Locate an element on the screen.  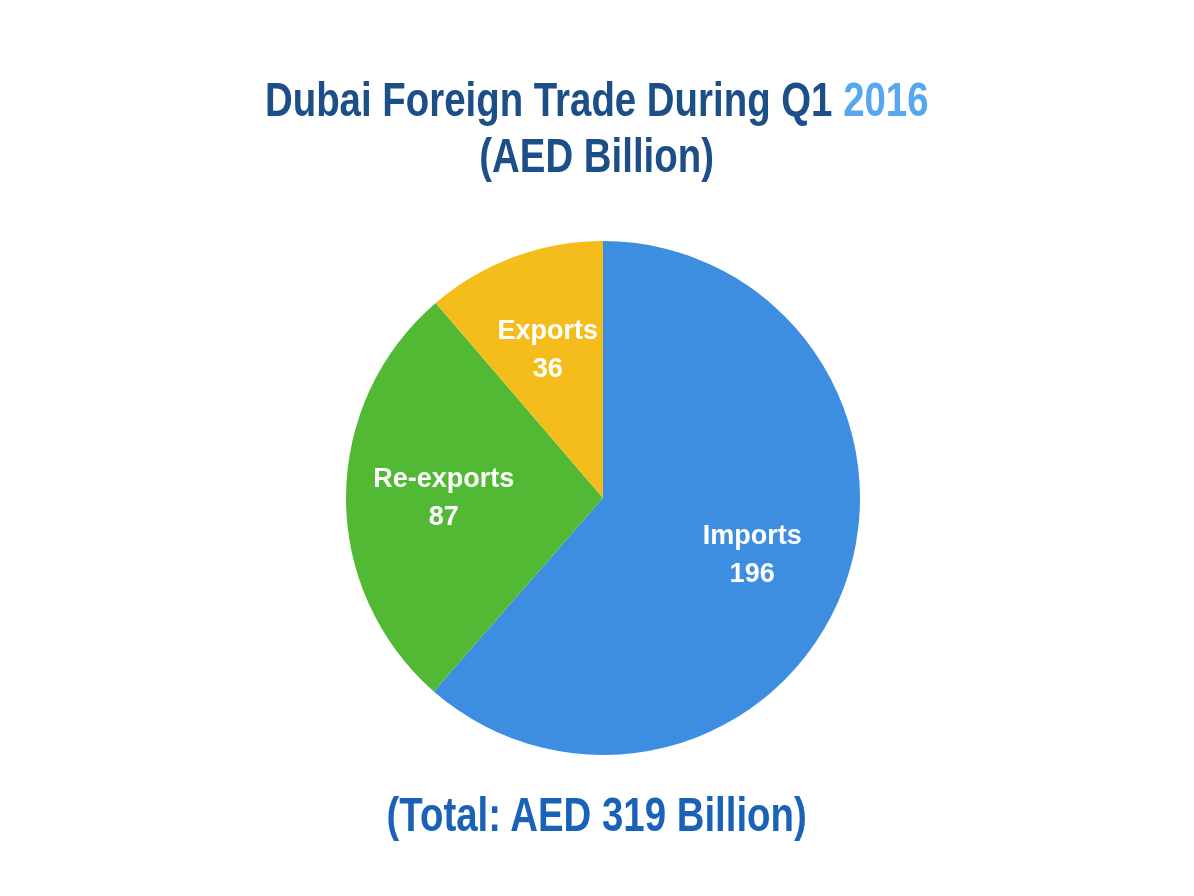
pie-slice is located at coordinates (474, 497).